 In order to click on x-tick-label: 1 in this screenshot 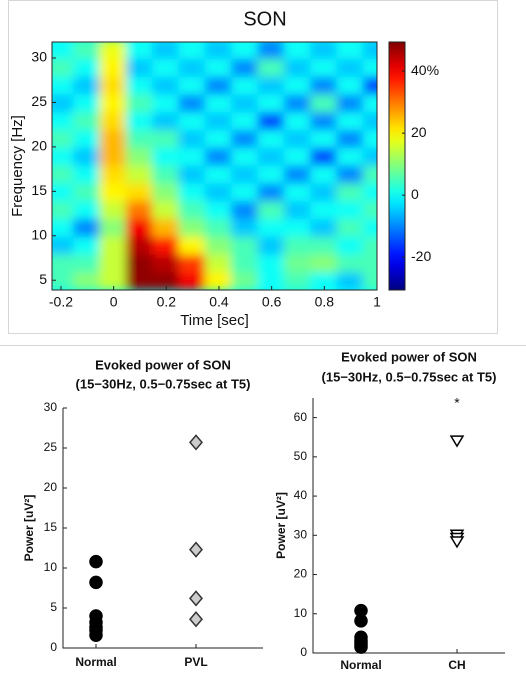, I will do `click(377, 302)`.